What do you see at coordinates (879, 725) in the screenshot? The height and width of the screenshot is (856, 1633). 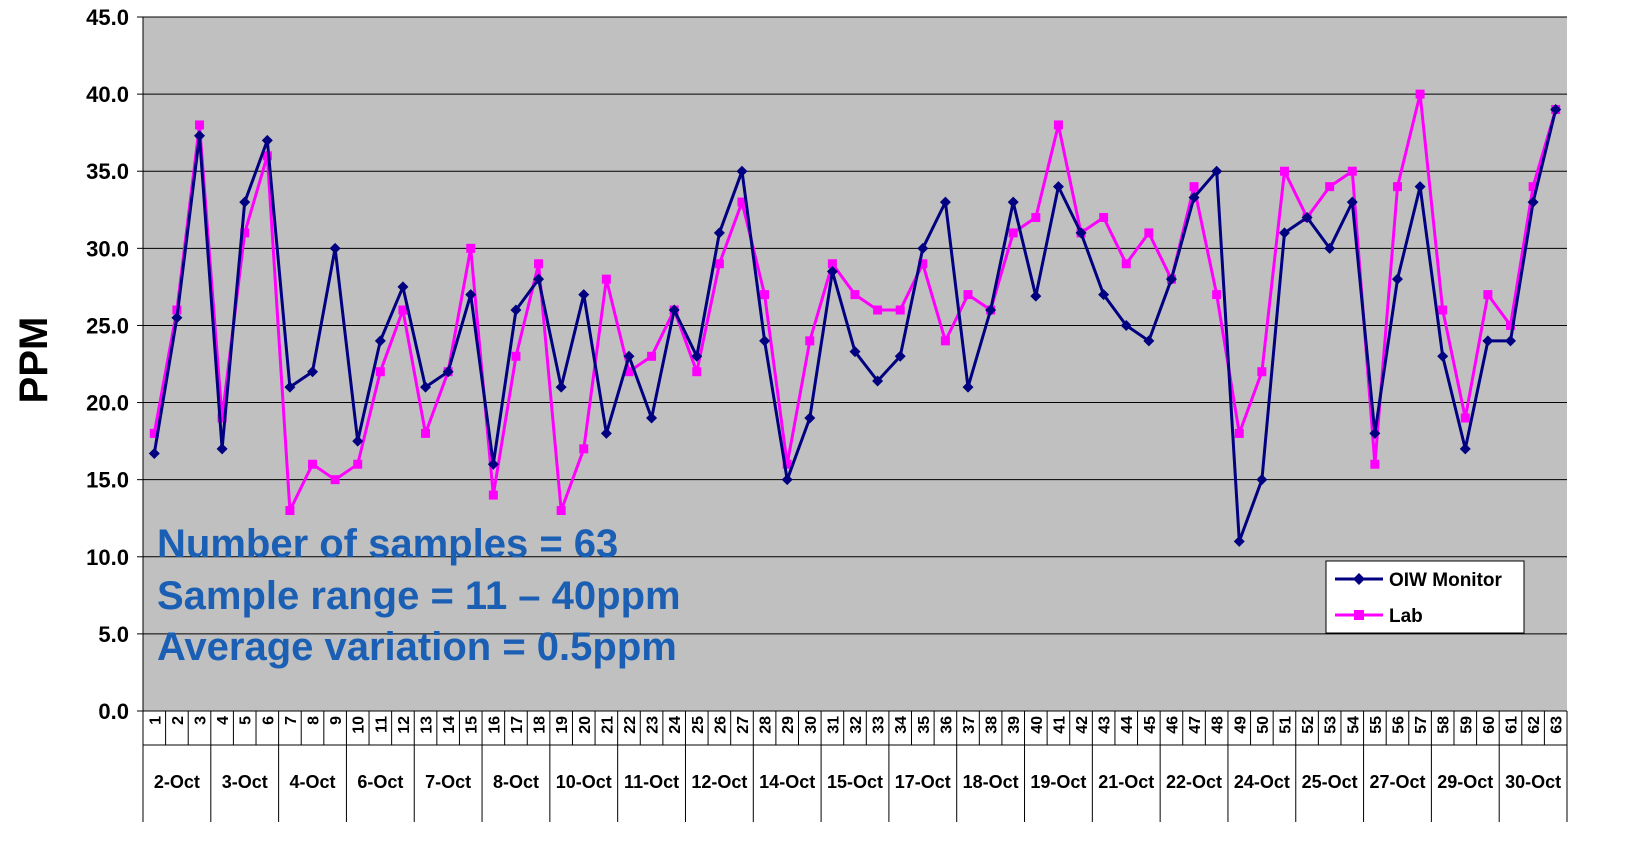 I see `x-tick-label: 33` at bounding box center [879, 725].